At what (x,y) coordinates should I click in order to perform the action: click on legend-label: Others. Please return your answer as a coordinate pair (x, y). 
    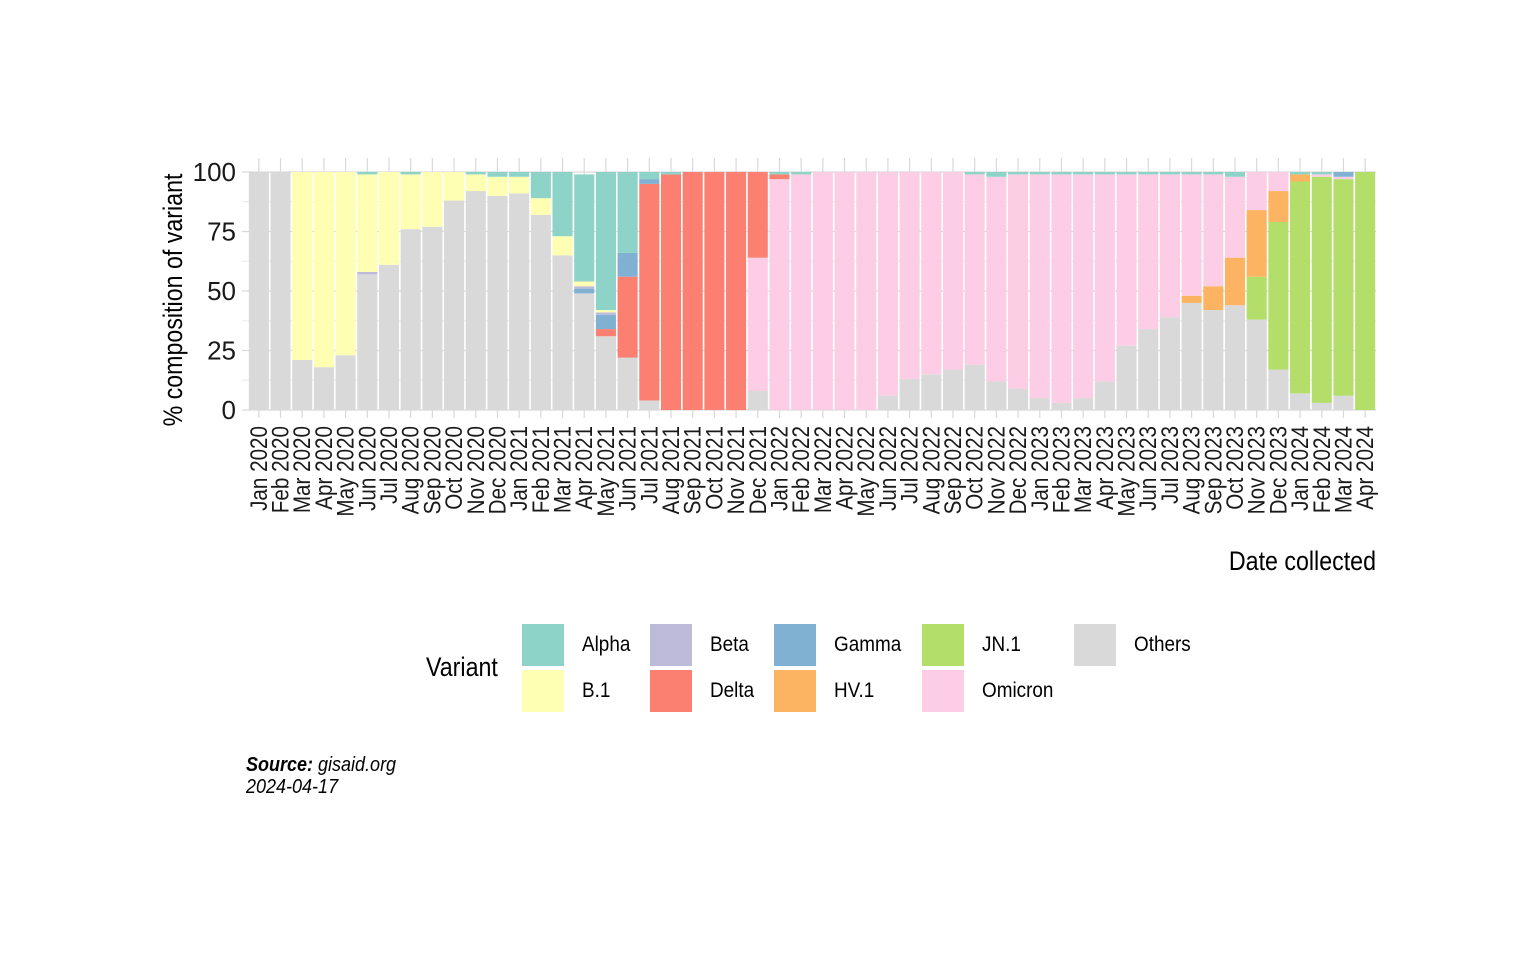
    Looking at the image, I should click on (1162, 644).